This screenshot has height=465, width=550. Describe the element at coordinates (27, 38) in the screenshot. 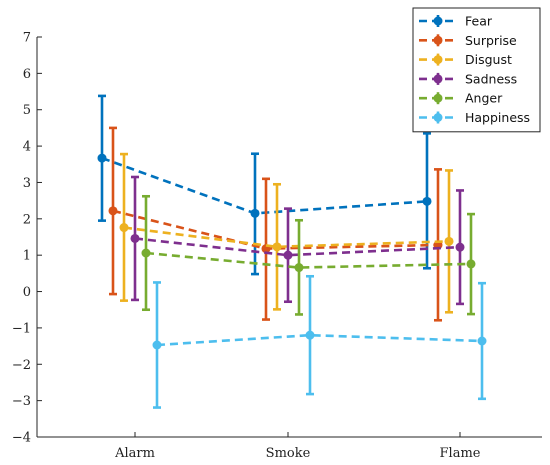

I see `y-tick-label: 7` at that location.